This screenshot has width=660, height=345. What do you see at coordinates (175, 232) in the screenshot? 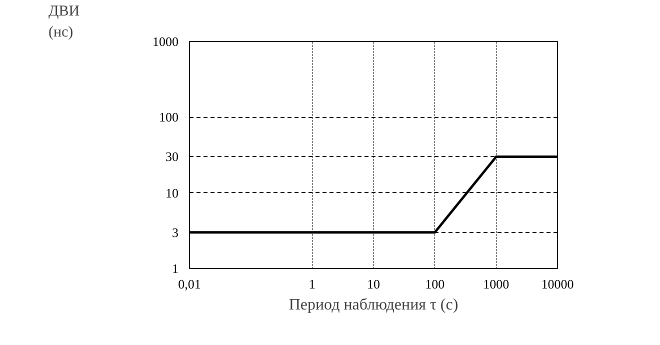
I see `y-tick-label: 3` at bounding box center [175, 232].